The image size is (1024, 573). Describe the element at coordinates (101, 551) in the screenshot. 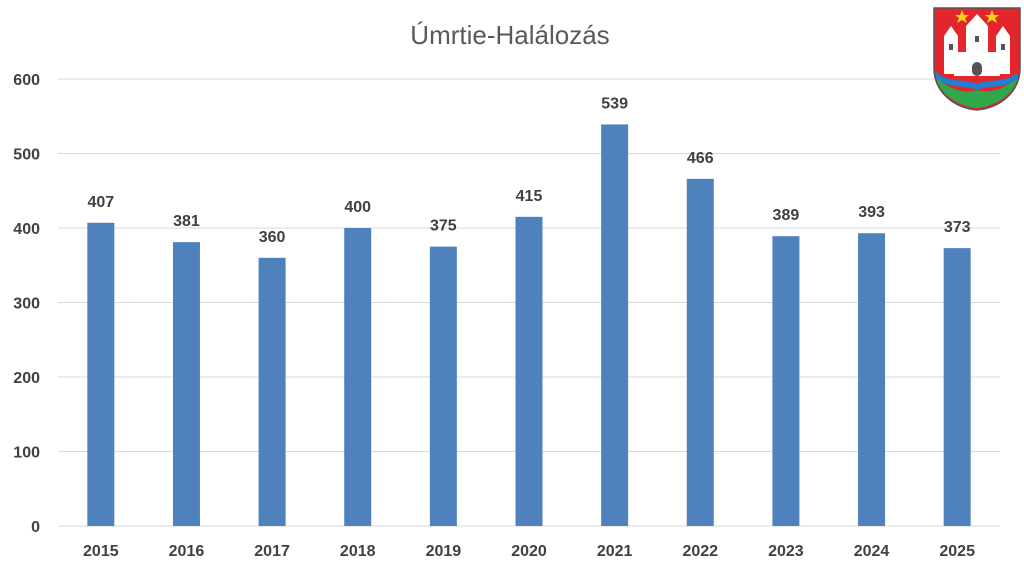

I see `x-tick-label-2015: 2015` at that location.